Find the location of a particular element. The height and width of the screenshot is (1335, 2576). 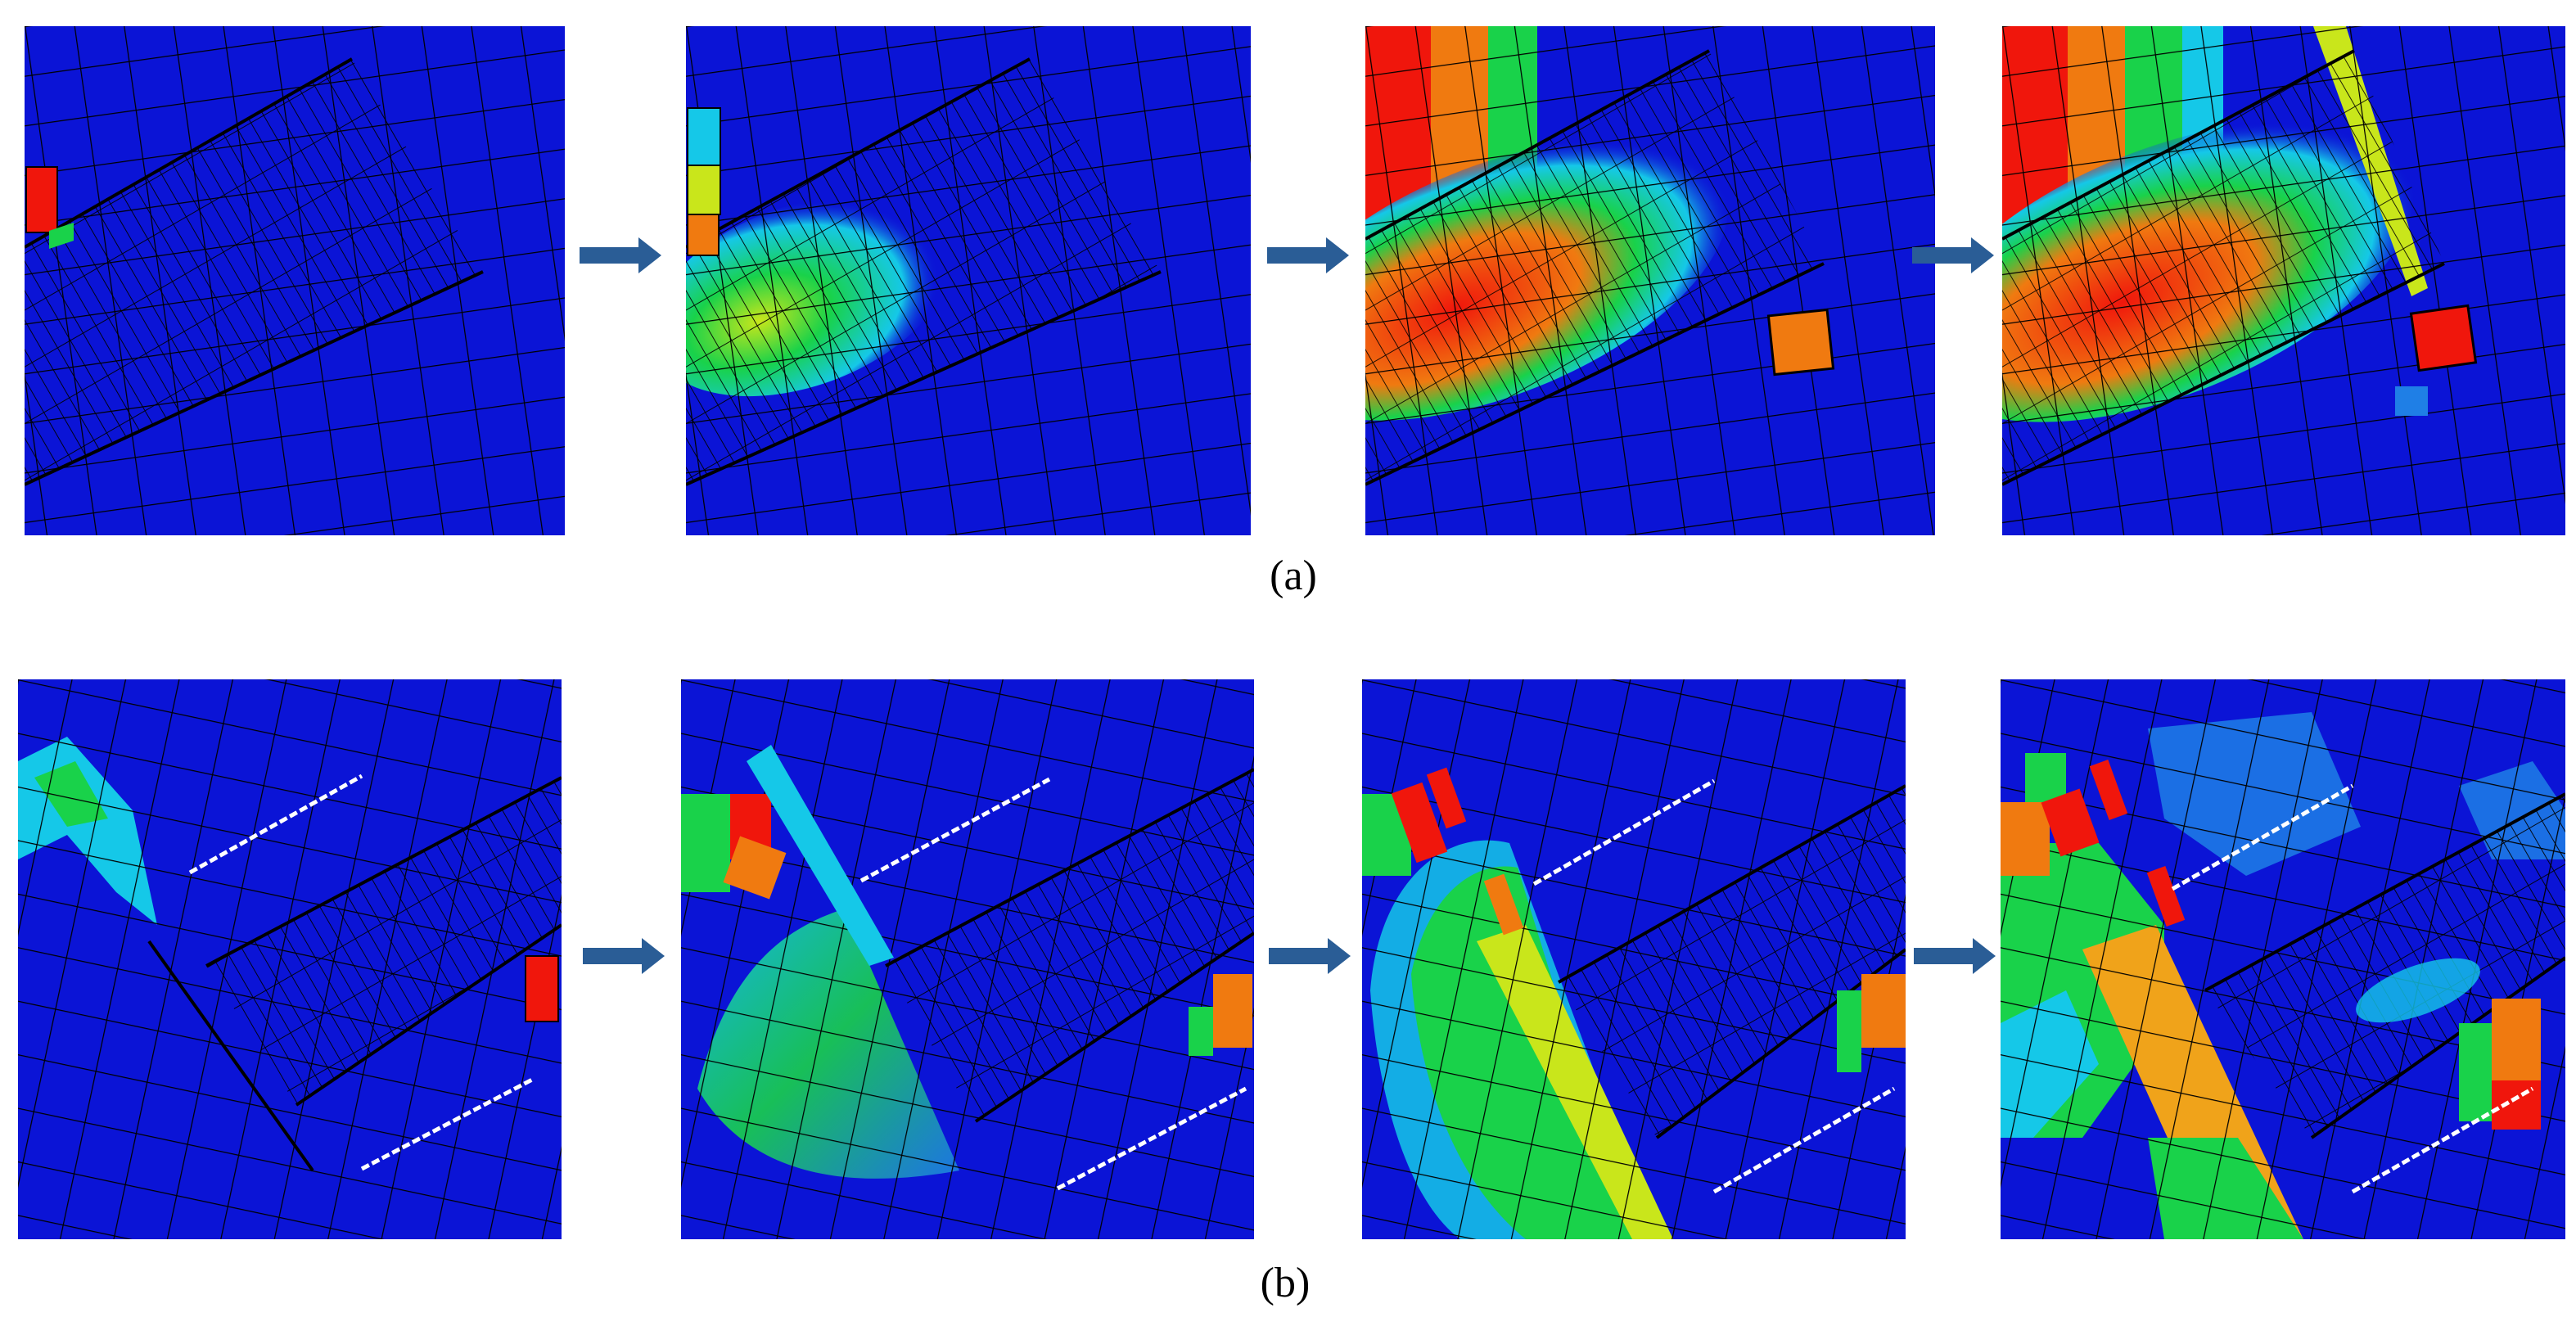

fem-mesh-a2 is located at coordinates (968, 280).